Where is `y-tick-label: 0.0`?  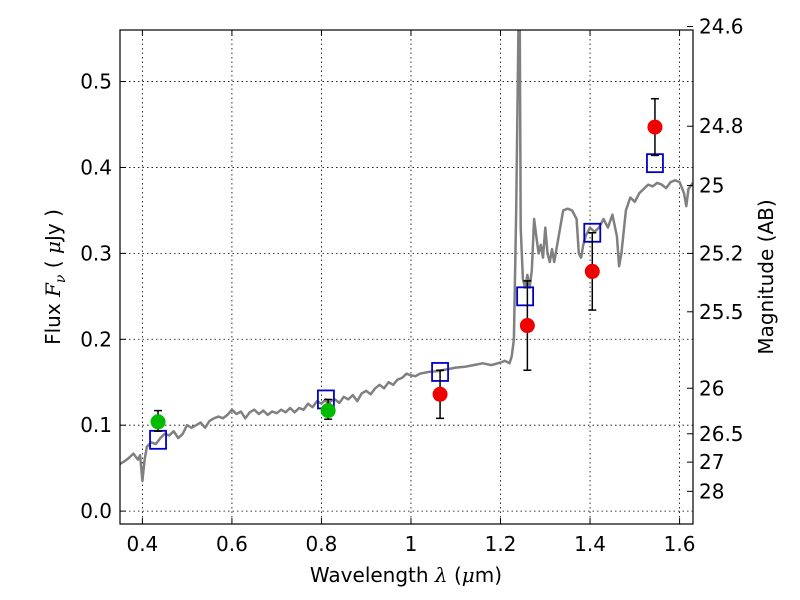
y-tick-label: 0.0 is located at coordinates (96, 511).